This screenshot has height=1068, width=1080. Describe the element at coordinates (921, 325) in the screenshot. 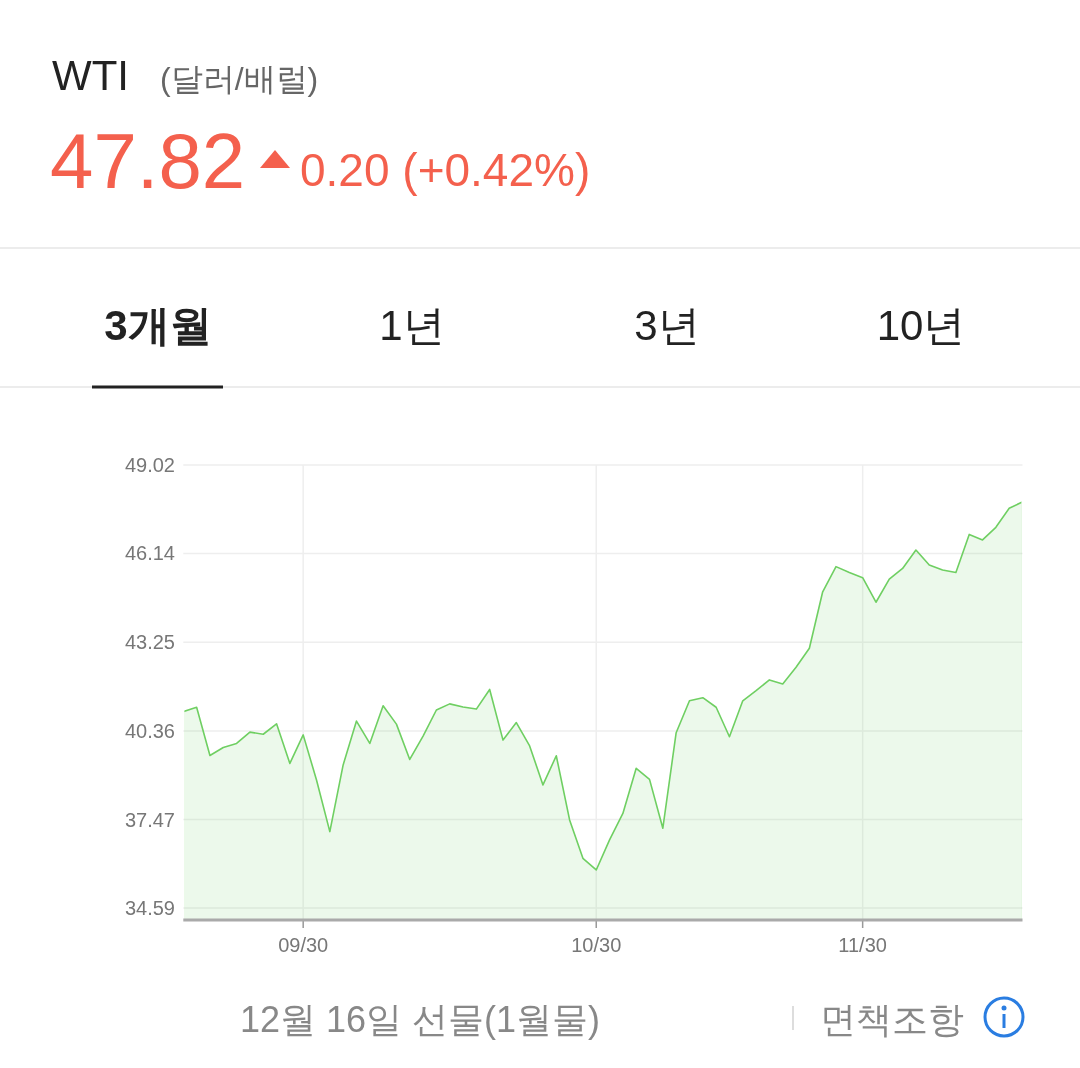

I see `annotation: 10년` at that location.